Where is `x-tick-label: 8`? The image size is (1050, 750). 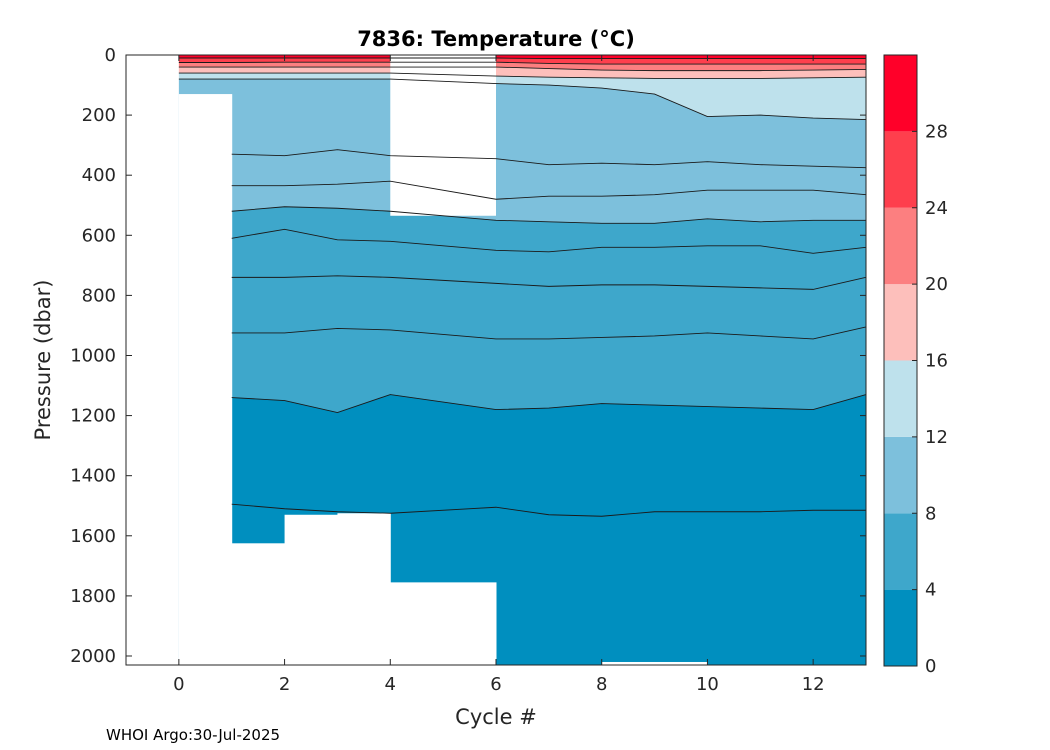 x-tick-label: 8 is located at coordinates (601, 684).